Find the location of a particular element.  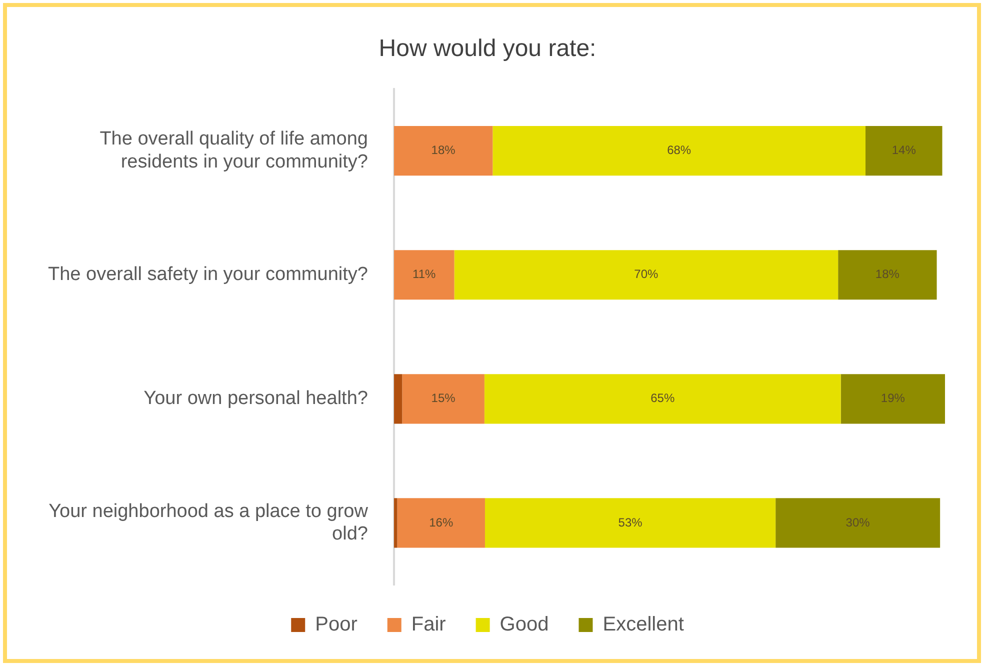

data-label: 11% is located at coordinates (424, 274).